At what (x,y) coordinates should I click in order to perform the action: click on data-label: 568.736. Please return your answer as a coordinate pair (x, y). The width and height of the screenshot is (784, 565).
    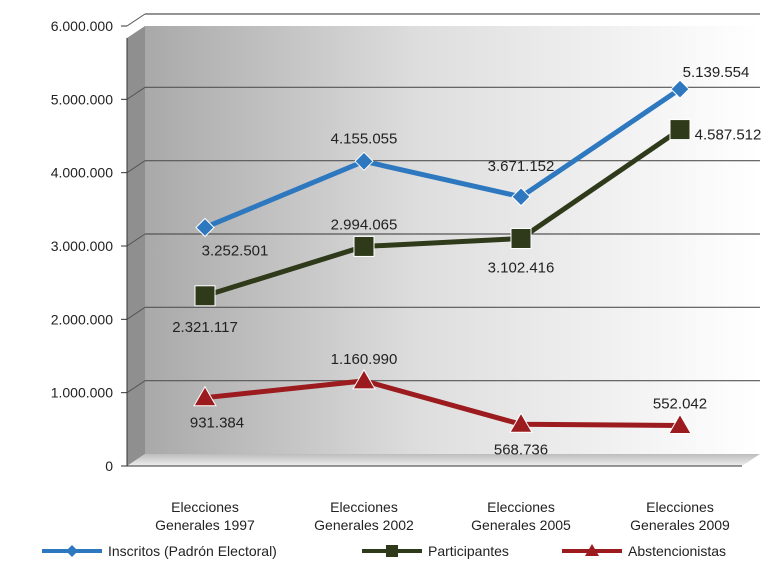
    Looking at the image, I should click on (521, 449).